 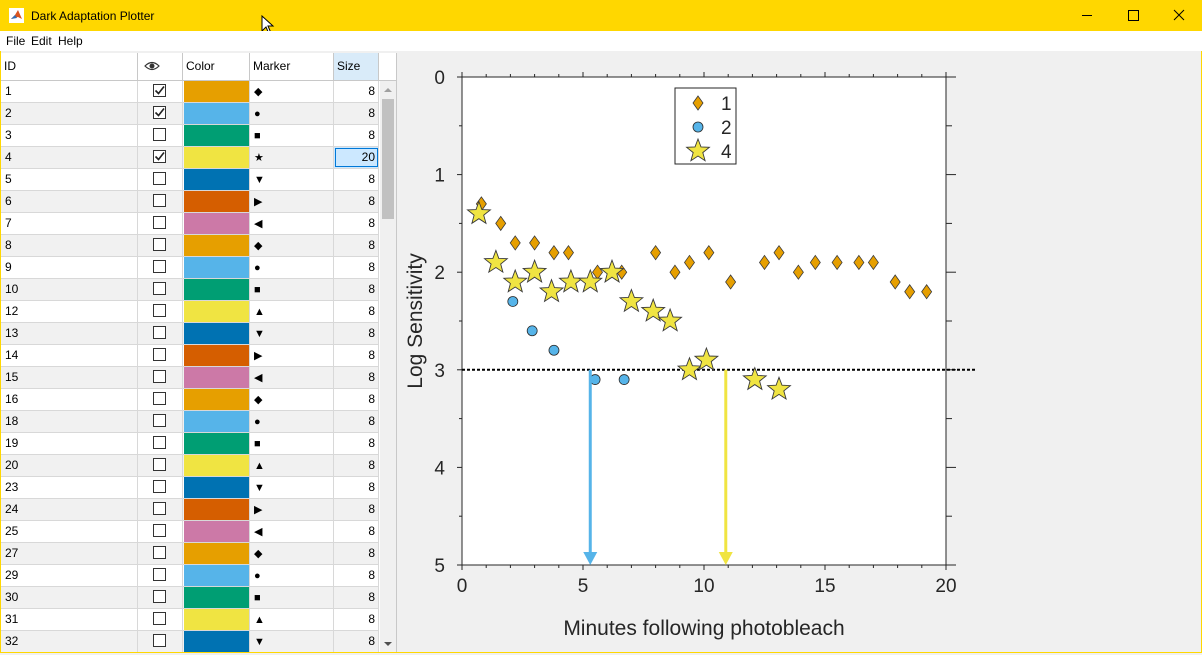 I want to click on scroll-down-icon, so click(x=388, y=644).